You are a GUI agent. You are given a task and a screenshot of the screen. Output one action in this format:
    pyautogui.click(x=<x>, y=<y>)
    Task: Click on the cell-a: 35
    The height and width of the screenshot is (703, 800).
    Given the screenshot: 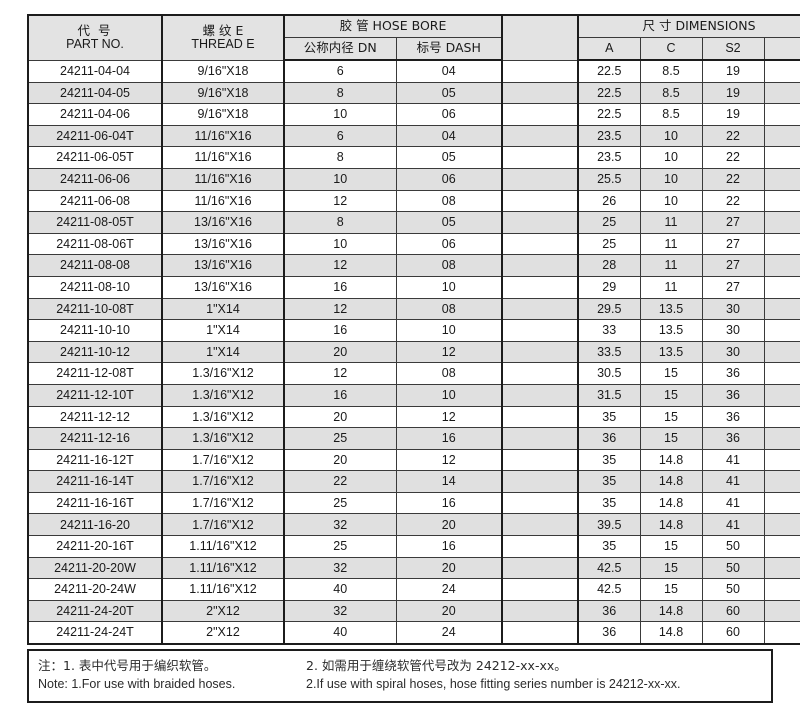 What is the action you would take?
    pyautogui.click(x=609, y=481)
    